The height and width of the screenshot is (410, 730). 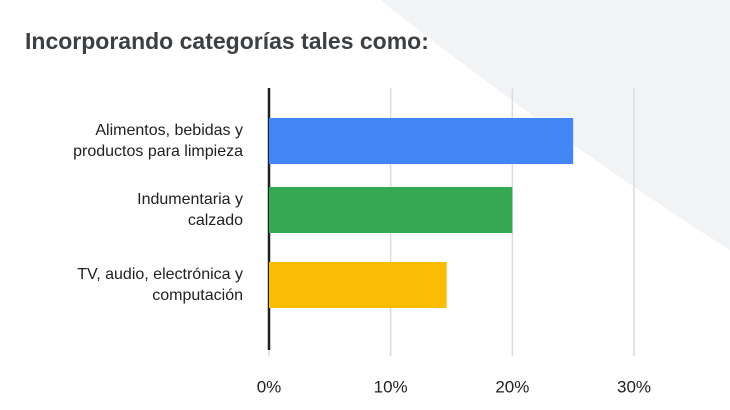 What do you see at coordinates (160, 285) in the screenshot?
I see `y-tick-label: TV, audio, electrónica y computación` at bounding box center [160, 285].